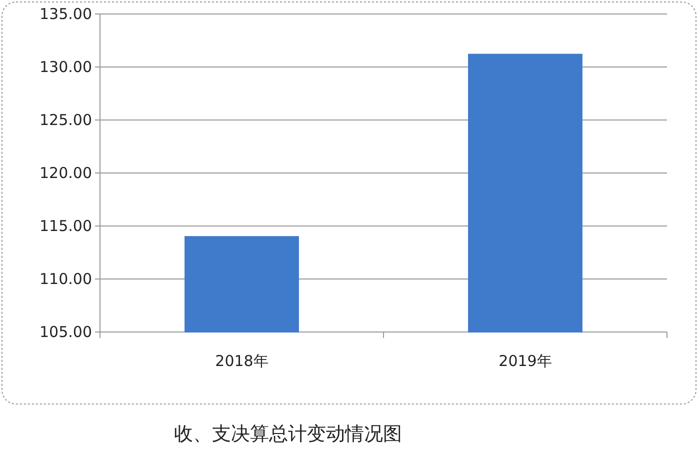 This screenshot has height=453, width=700. Describe the element at coordinates (66, 226) in the screenshot. I see `y-tick-label: 115.00` at that location.